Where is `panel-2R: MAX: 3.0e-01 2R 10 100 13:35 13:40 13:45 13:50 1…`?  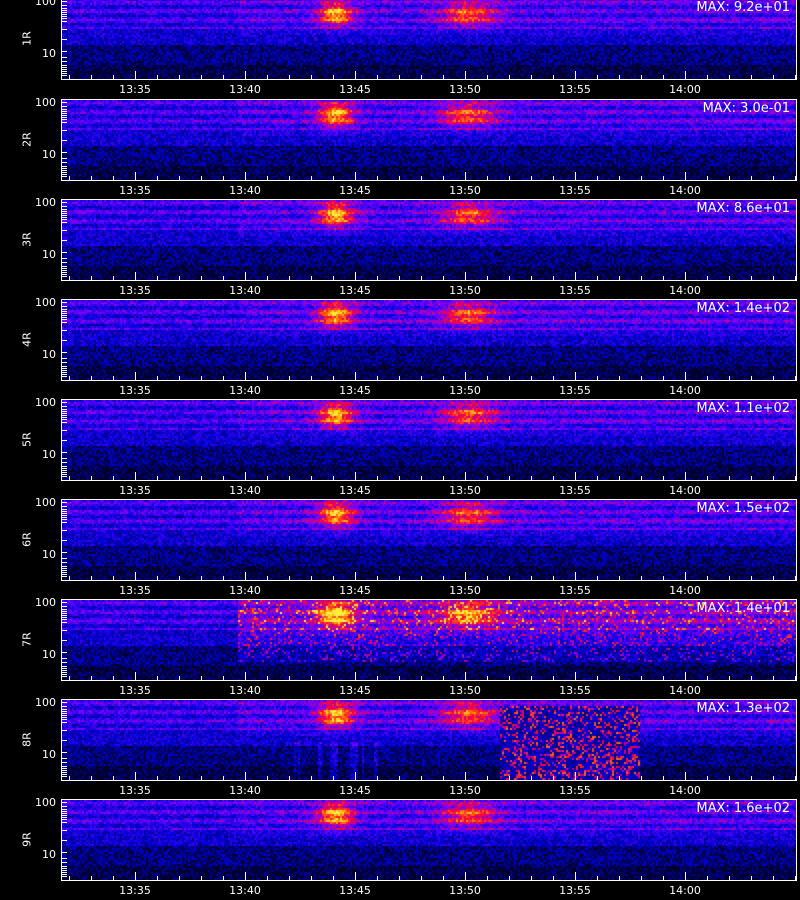
panel-2R: MAX: 3.0e-01 2R 10 100 13:35 13:40 13:45 13:50 1… is located at coordinates (400, 148).